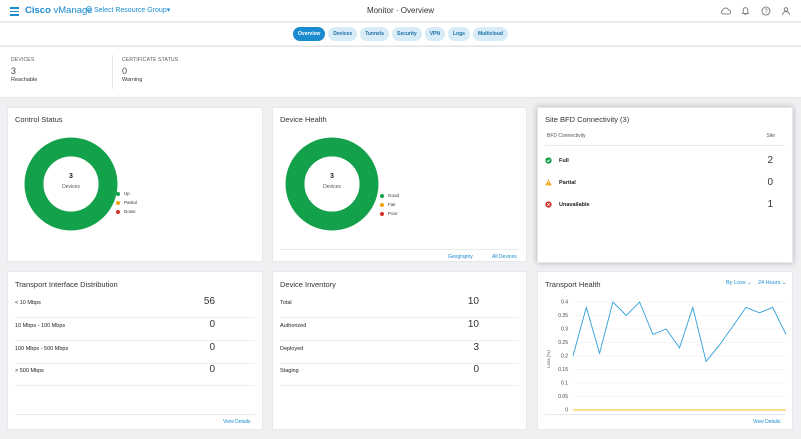 The image size is (801, 439). Describe the element at coordinates (126, 211) in the screenshot. I see `legend-item-down: Down` at that location.